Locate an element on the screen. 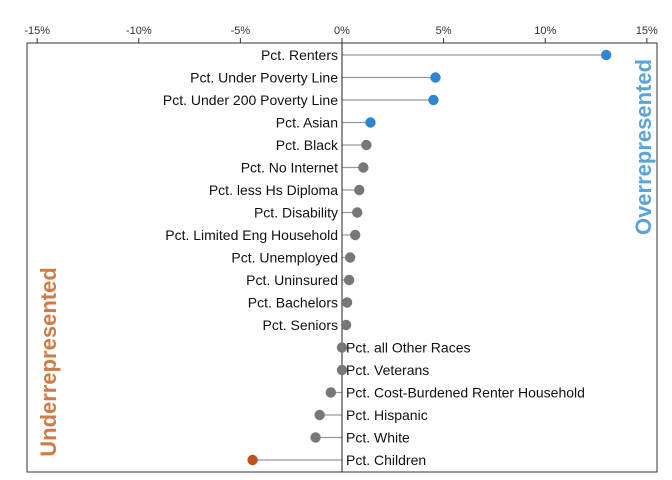  category-label: Pct. Seniors is located at coordinates (300, 325).